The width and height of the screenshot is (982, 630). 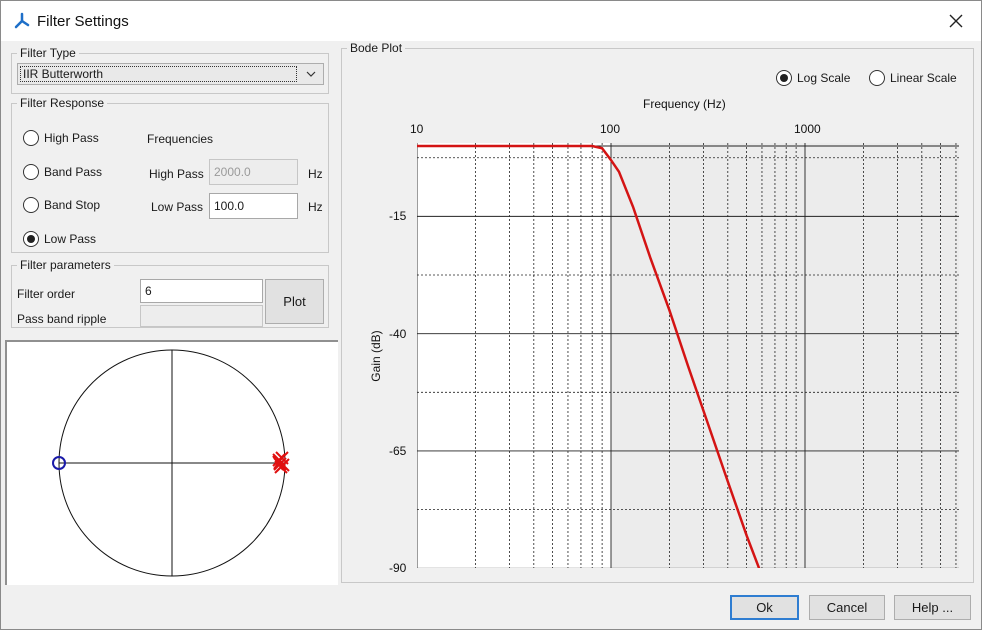 What do you see at coordinates (847, 607) in the screenshot?
I see `cancel-button: Cancel` at bounding box center [847, 607].